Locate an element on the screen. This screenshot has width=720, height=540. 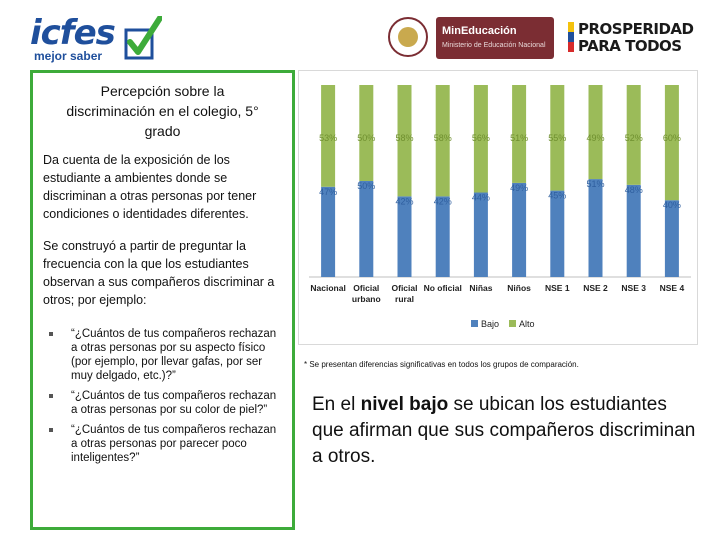
prosperidad-line1: PROSPERIDAD is located at coordinates (636, 29).